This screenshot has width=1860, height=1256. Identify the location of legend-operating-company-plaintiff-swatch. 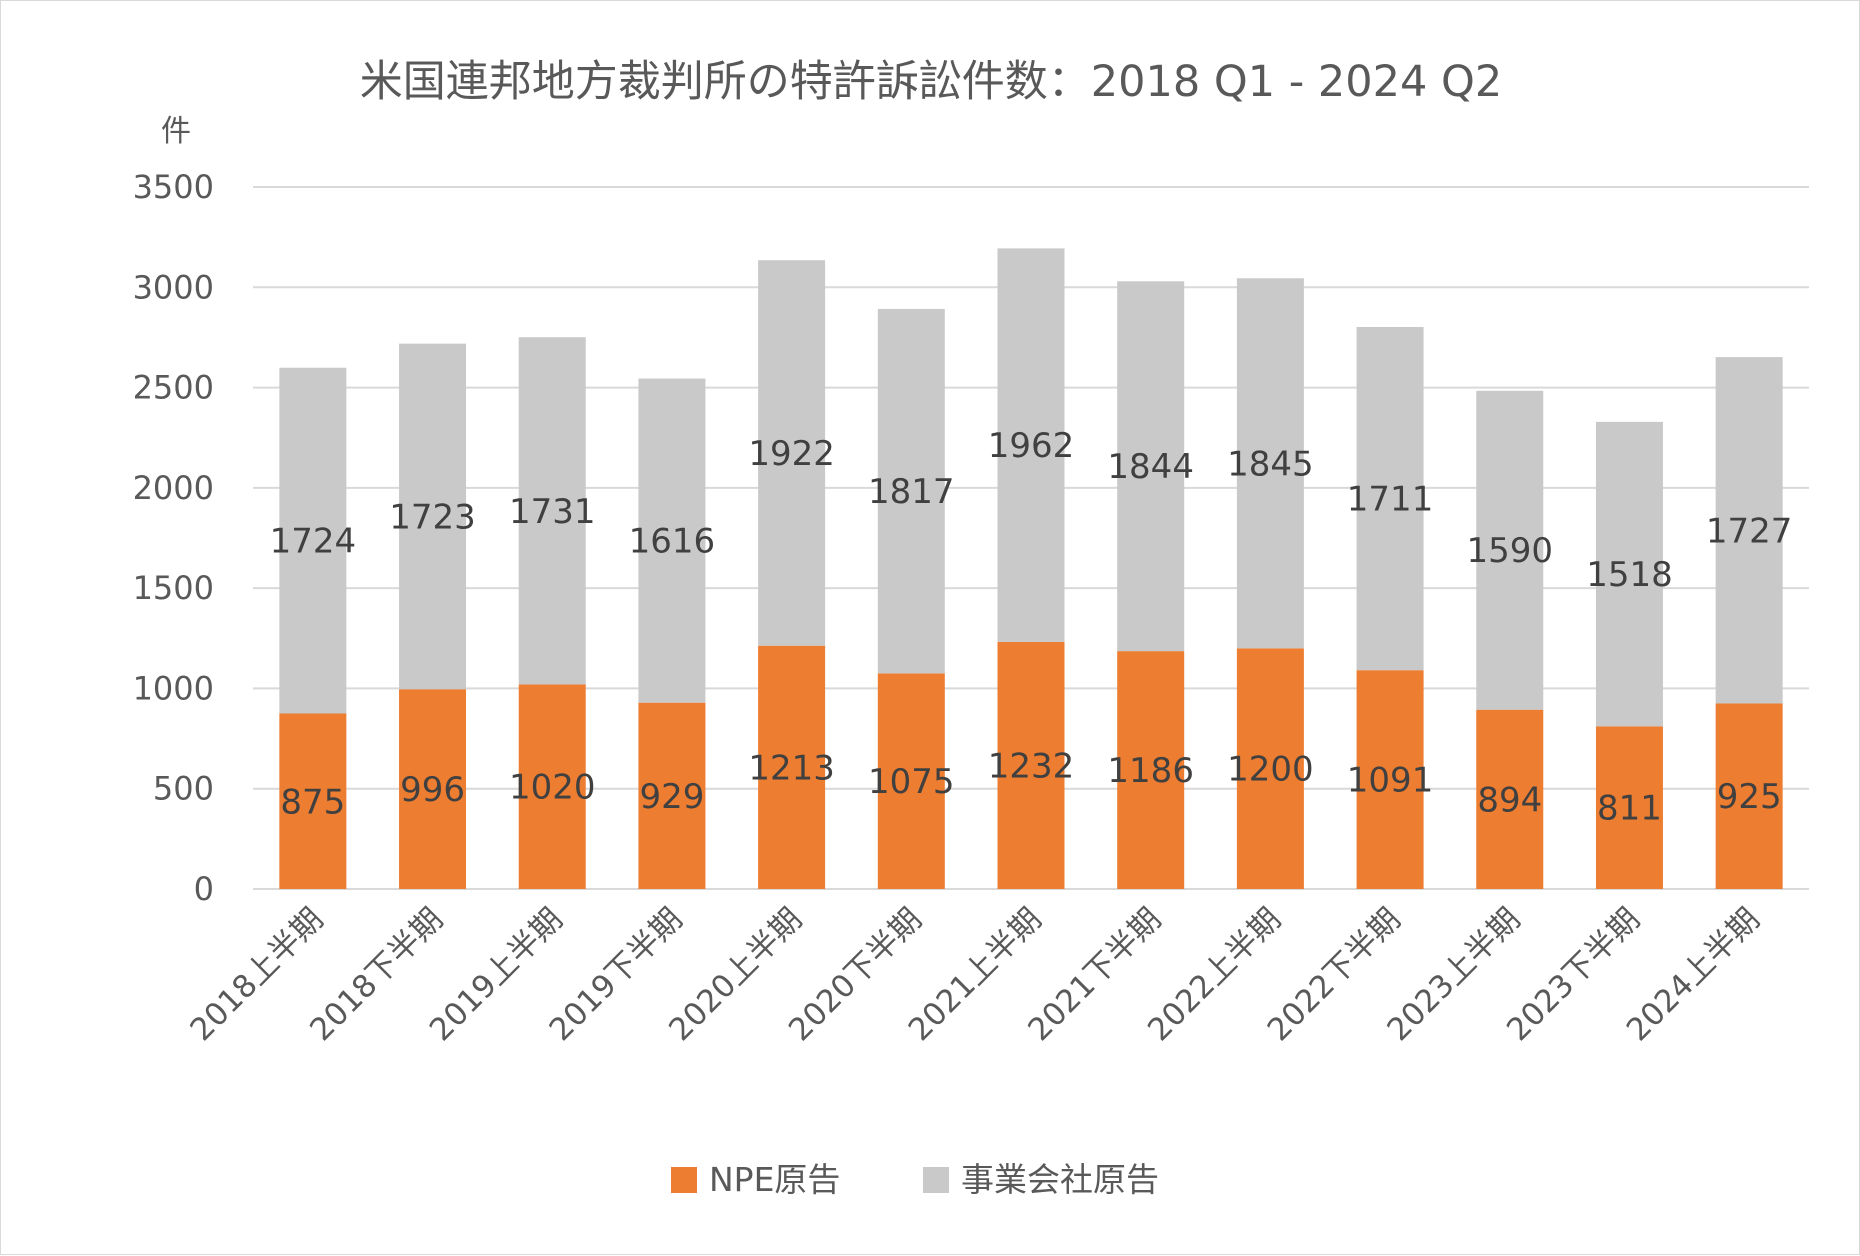
(936, 1180).